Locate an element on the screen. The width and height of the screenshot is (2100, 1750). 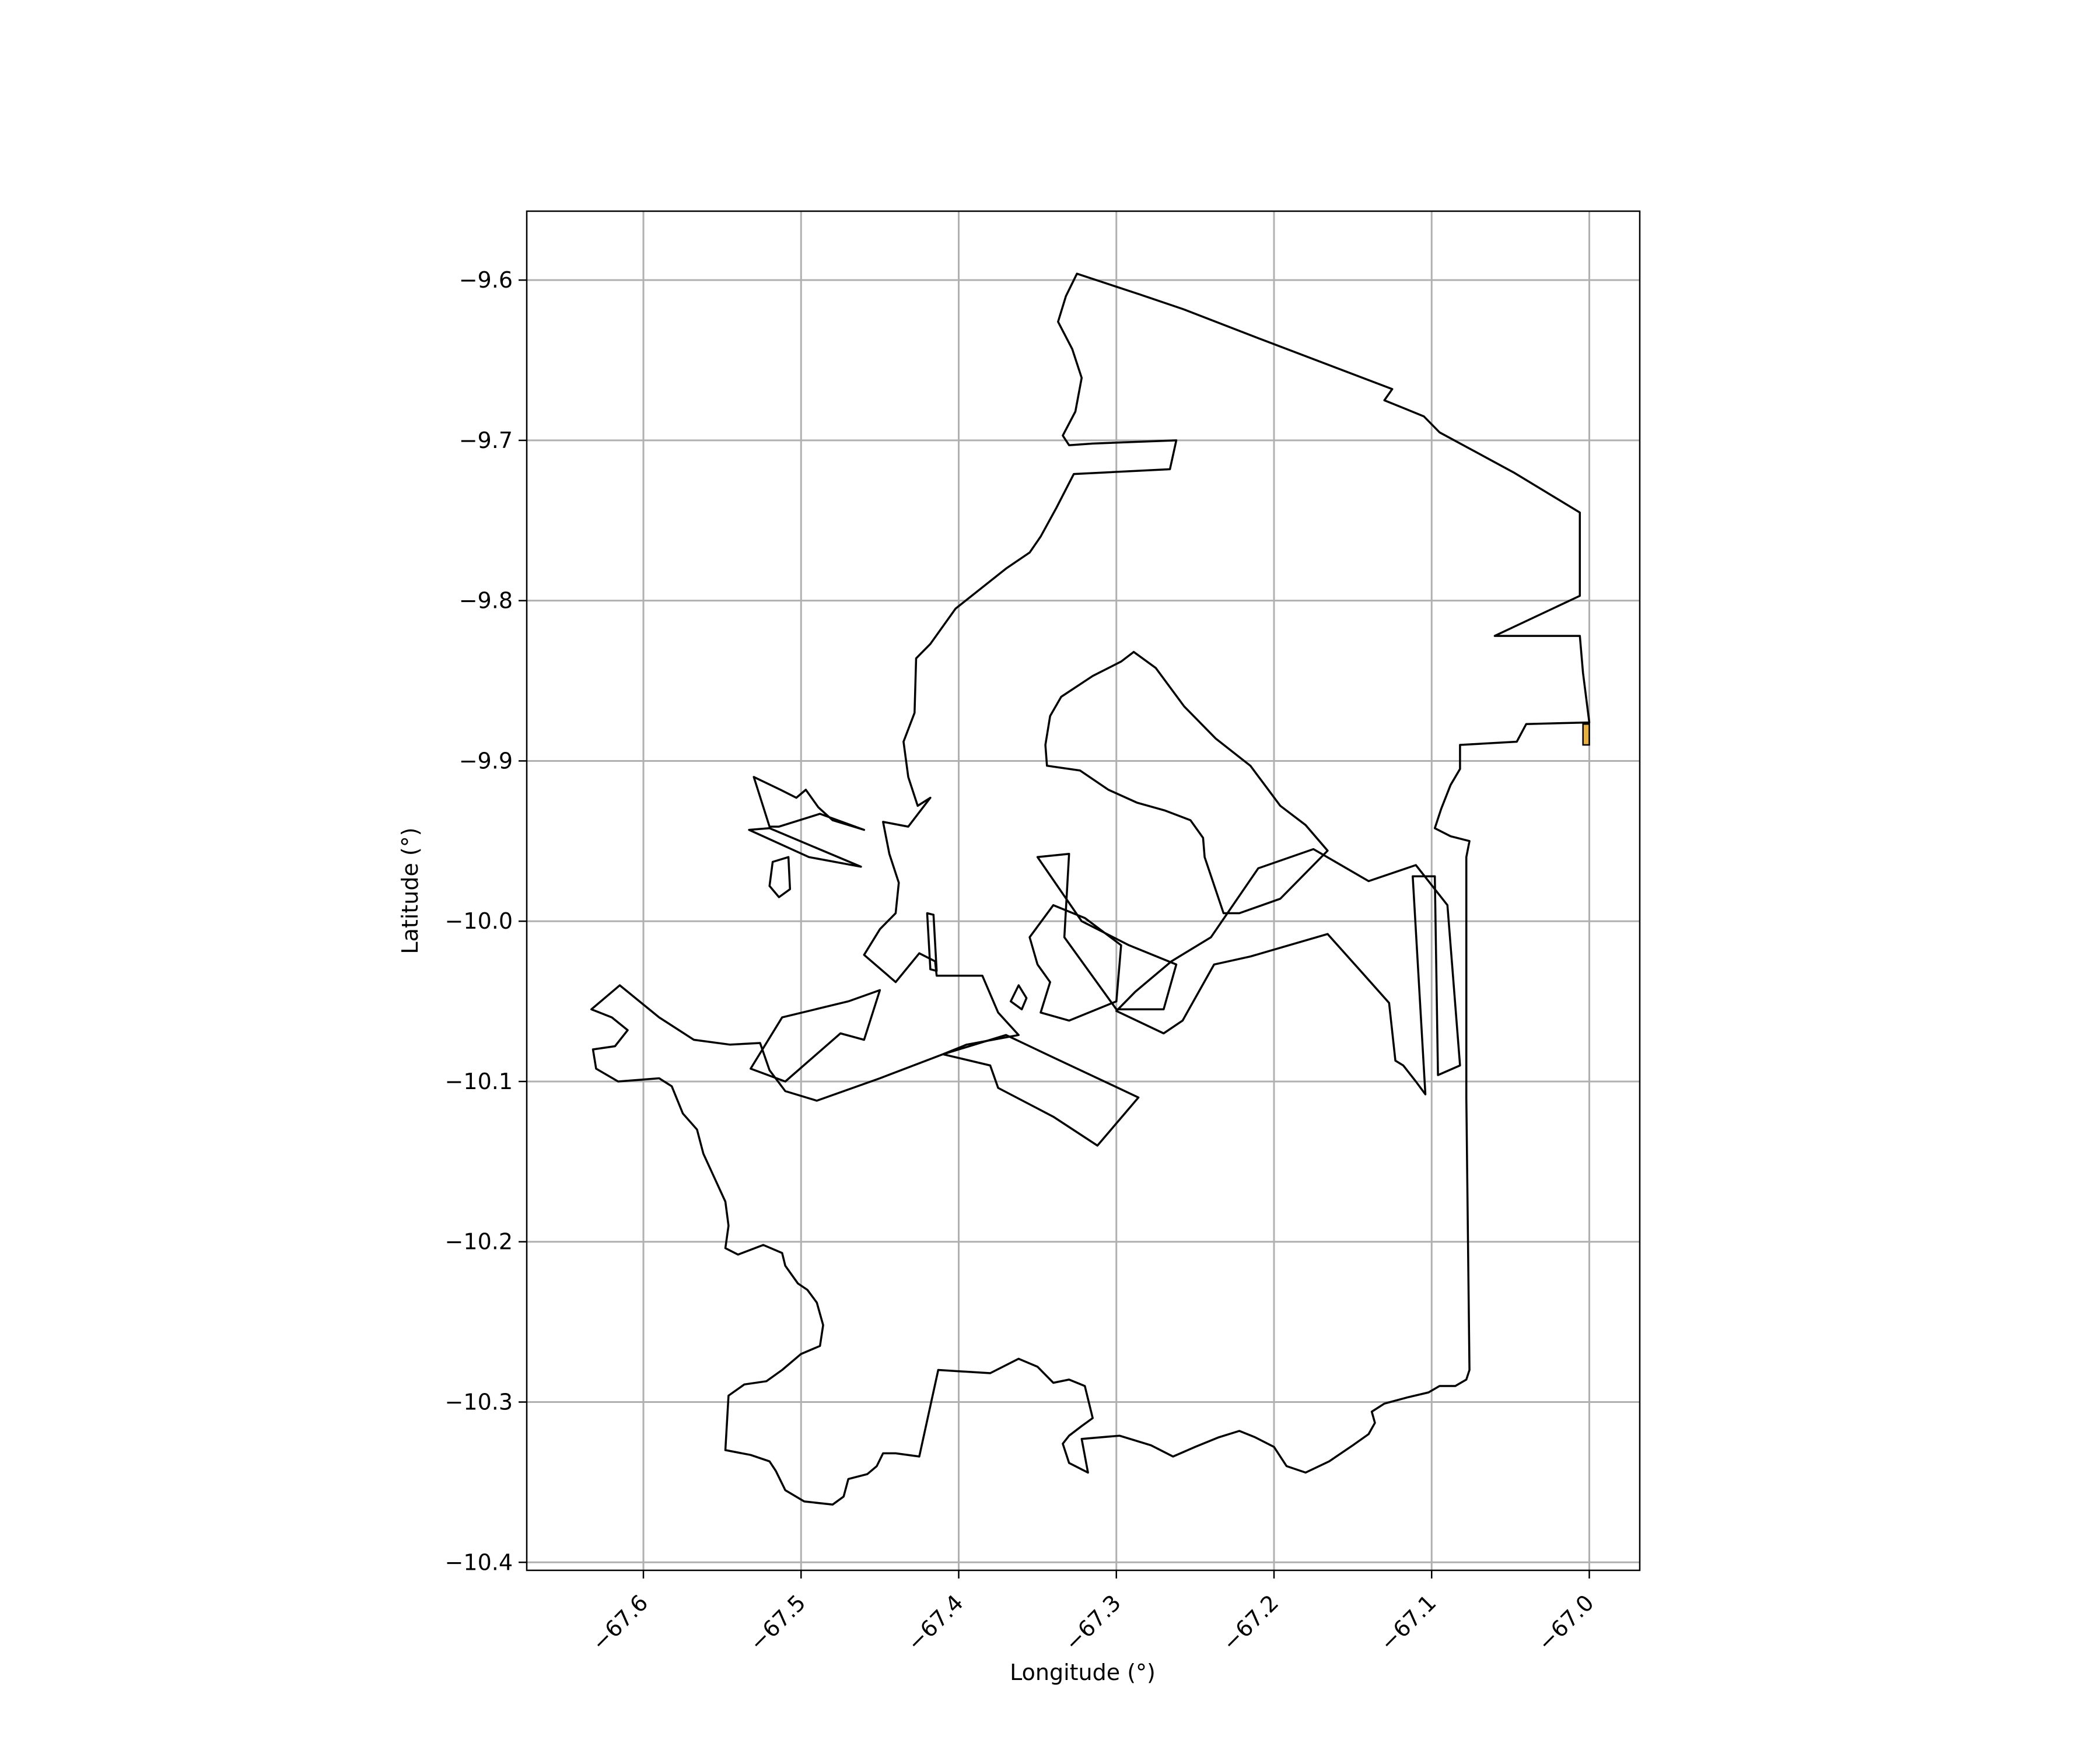
x-tick-label: −67.6 is located at coordinates (620, 1623).